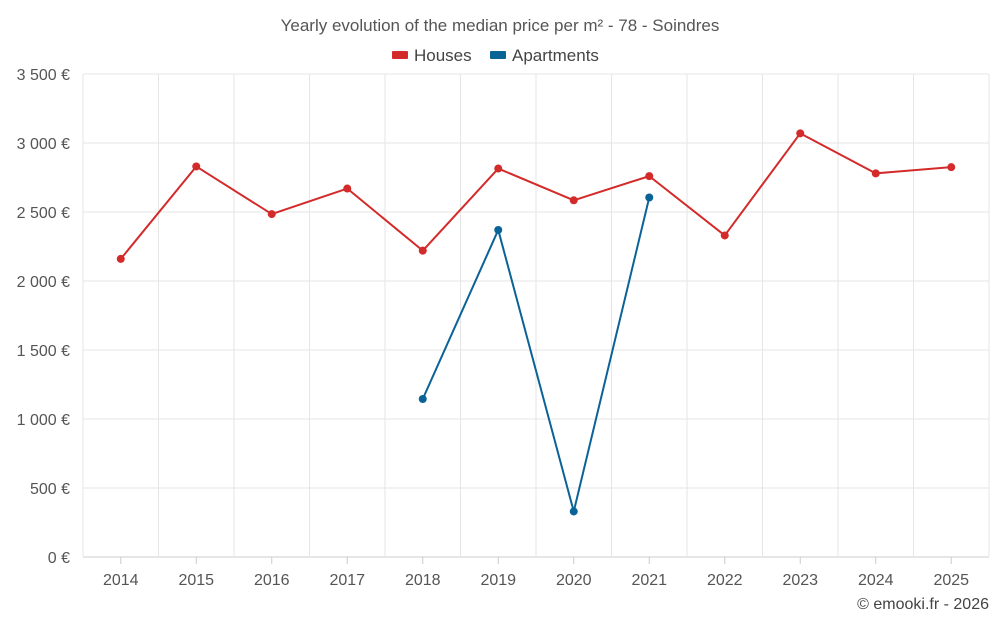 The height and width of the screenshot is (625, 1000). Describe the element at coordinates (443, 55) in the screenshot. I see `legend-label-houses: Houses` at that location.